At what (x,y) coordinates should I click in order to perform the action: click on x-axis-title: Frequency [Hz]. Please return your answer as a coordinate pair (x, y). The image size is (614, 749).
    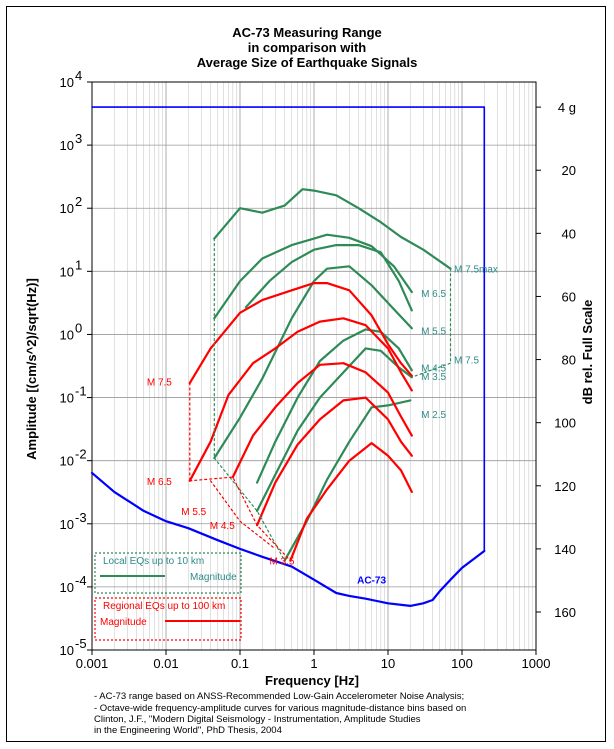
    Looking at the image, I should click on (312, 680).